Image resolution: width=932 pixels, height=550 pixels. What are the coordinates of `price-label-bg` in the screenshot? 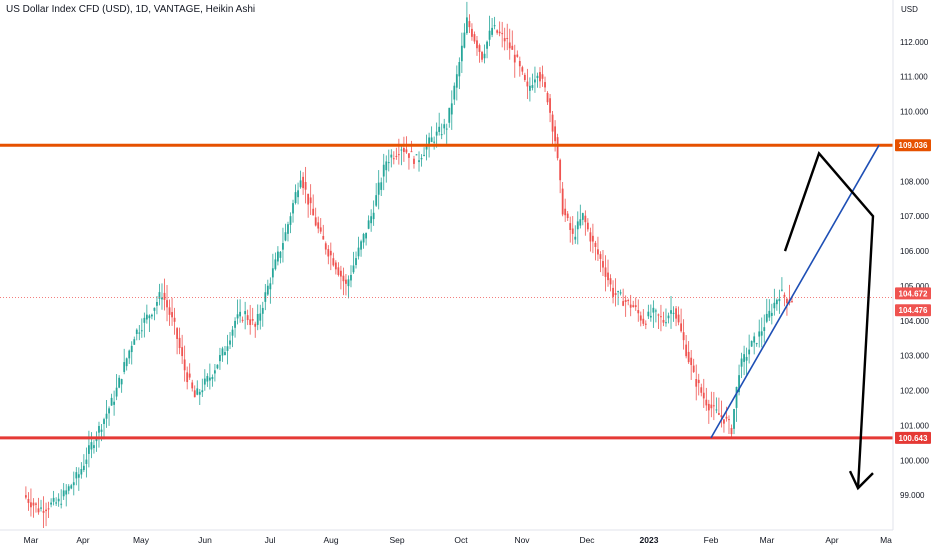 It's located at (913, 145).